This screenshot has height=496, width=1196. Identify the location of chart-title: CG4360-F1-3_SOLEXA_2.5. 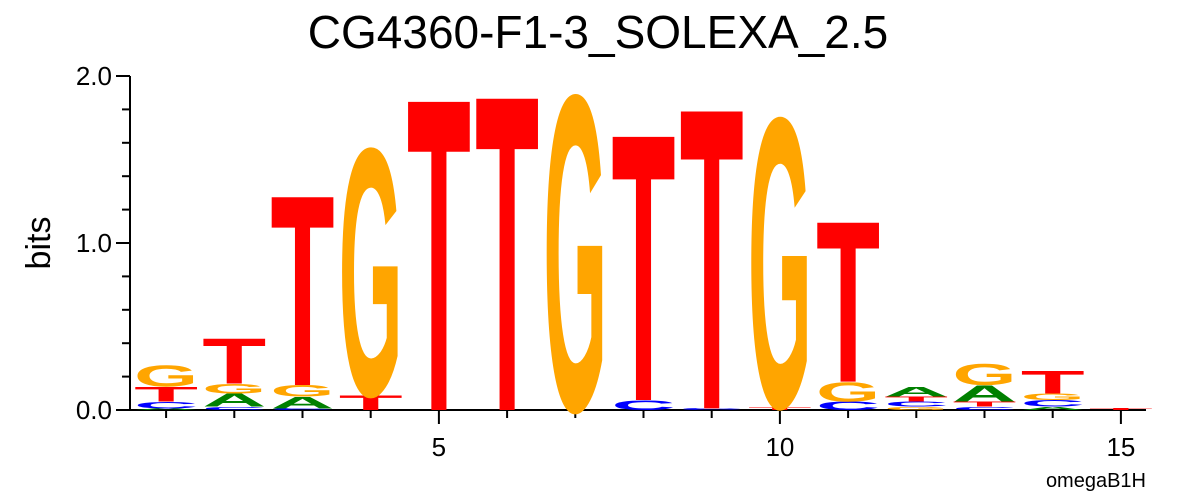
(598, 32).